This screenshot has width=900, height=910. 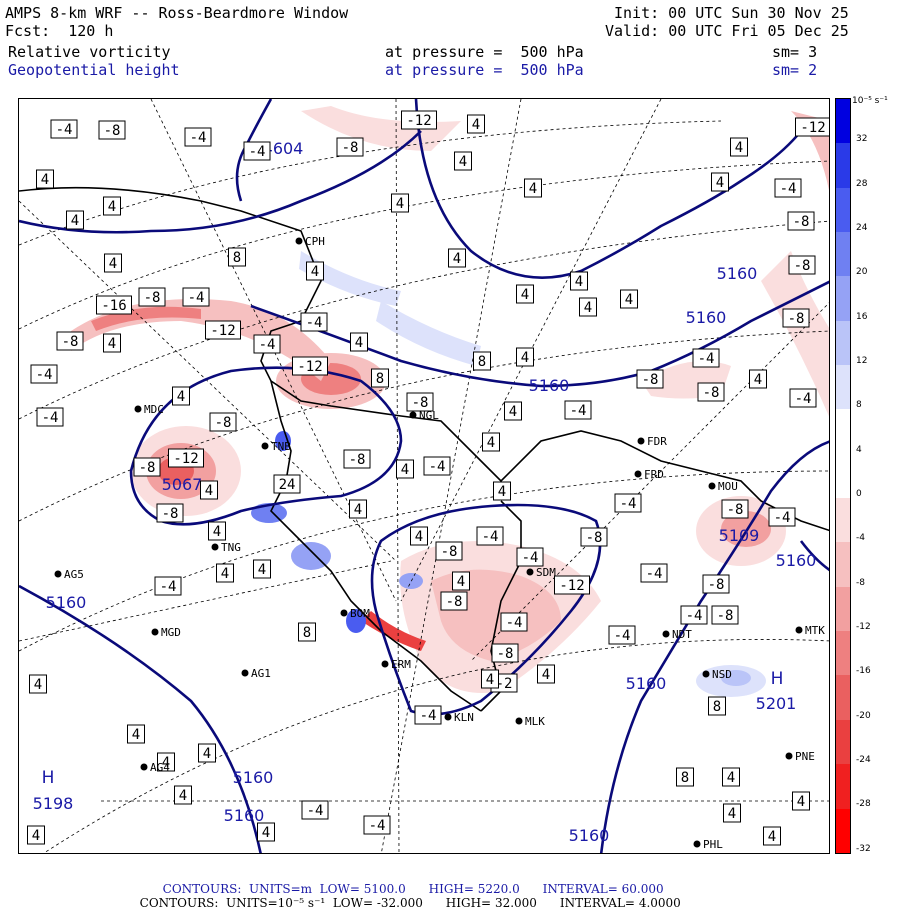 I want to click on station-marker: FRD, so click(x=649, y=474).